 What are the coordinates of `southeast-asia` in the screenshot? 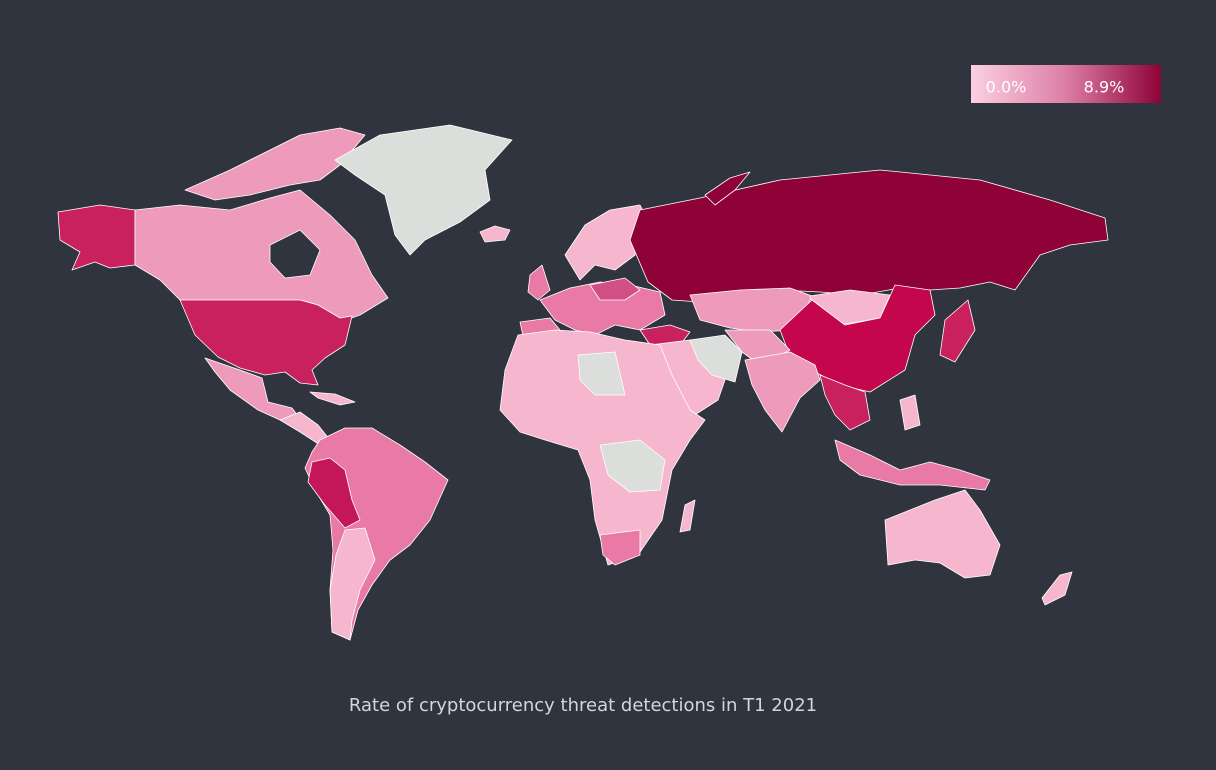 It's located at (845, 402).